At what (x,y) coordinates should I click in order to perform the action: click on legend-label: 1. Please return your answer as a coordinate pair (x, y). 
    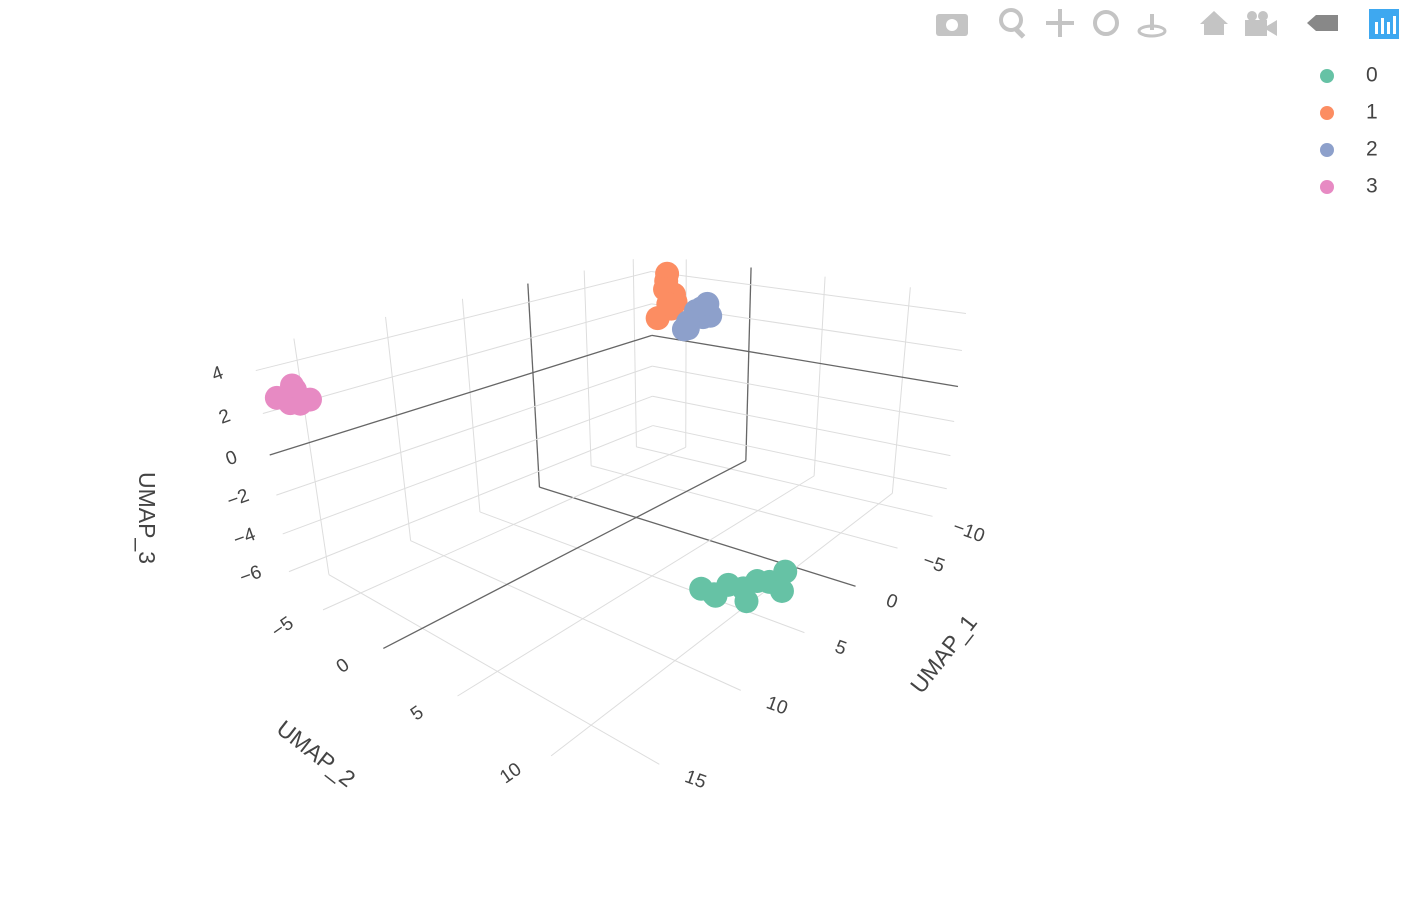
    Looking at the image, I should click on (1372, 112).